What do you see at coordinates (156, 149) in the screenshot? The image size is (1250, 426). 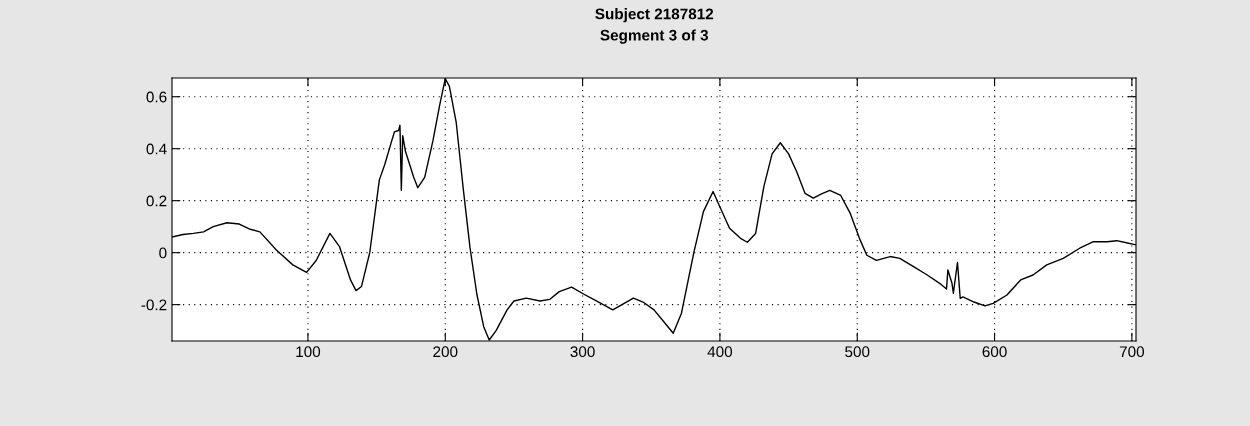 I see `y-tick-label: 0.4` at bounding box center [156, 149].